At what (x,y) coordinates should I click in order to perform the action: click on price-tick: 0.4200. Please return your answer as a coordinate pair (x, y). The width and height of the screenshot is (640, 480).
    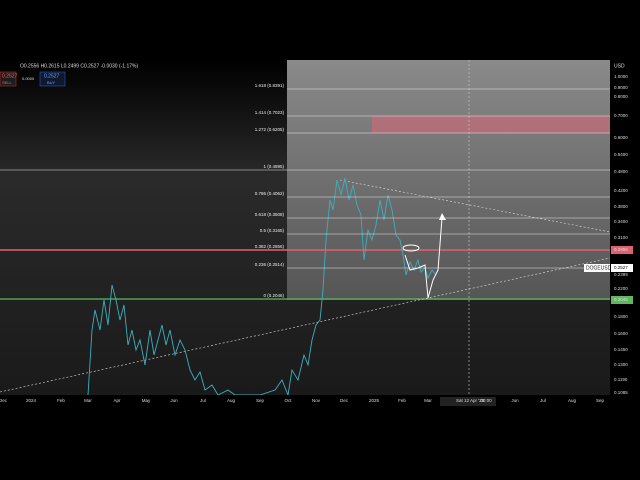
    Looking at the image, I should click on (621, 190).